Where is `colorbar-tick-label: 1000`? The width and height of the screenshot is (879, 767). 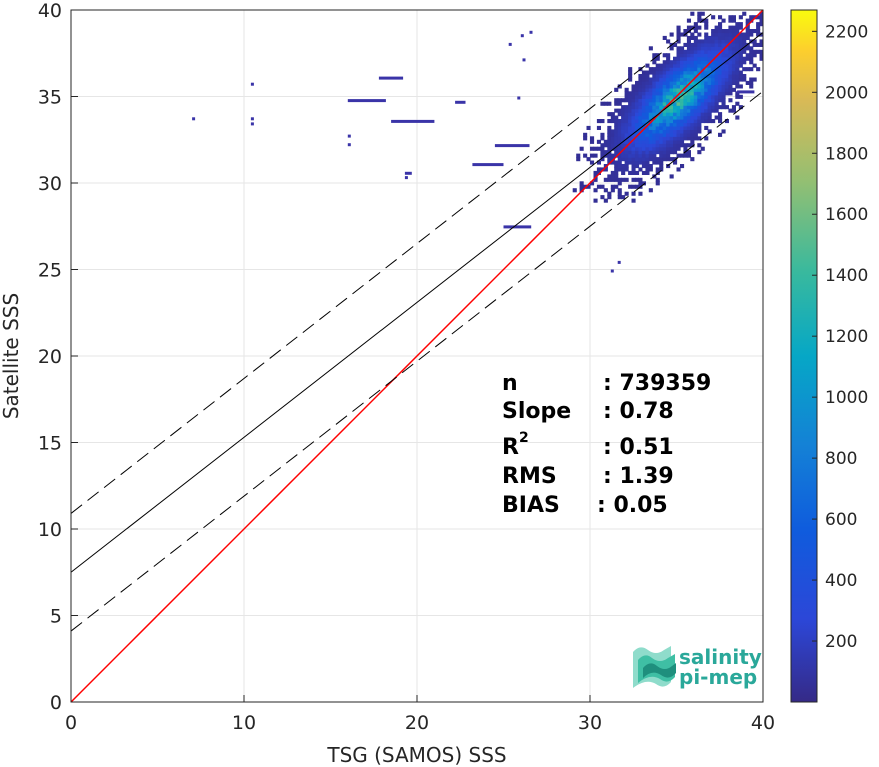
colorbar-tick-label: 1000 is located at coordinates (846, 398).